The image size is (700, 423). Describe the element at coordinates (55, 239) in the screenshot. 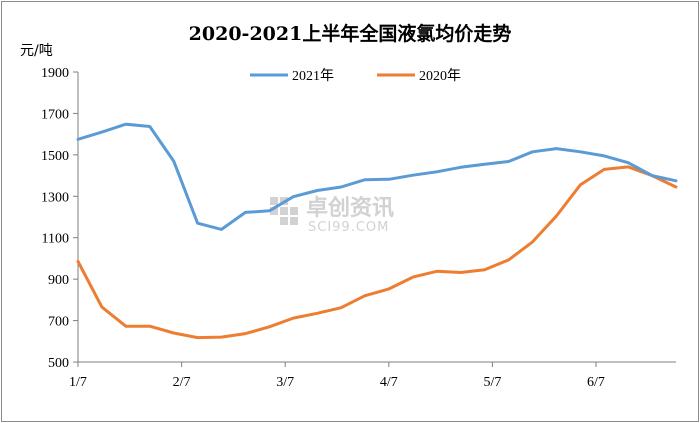

I see `y-tick-label: 1100` at that location.